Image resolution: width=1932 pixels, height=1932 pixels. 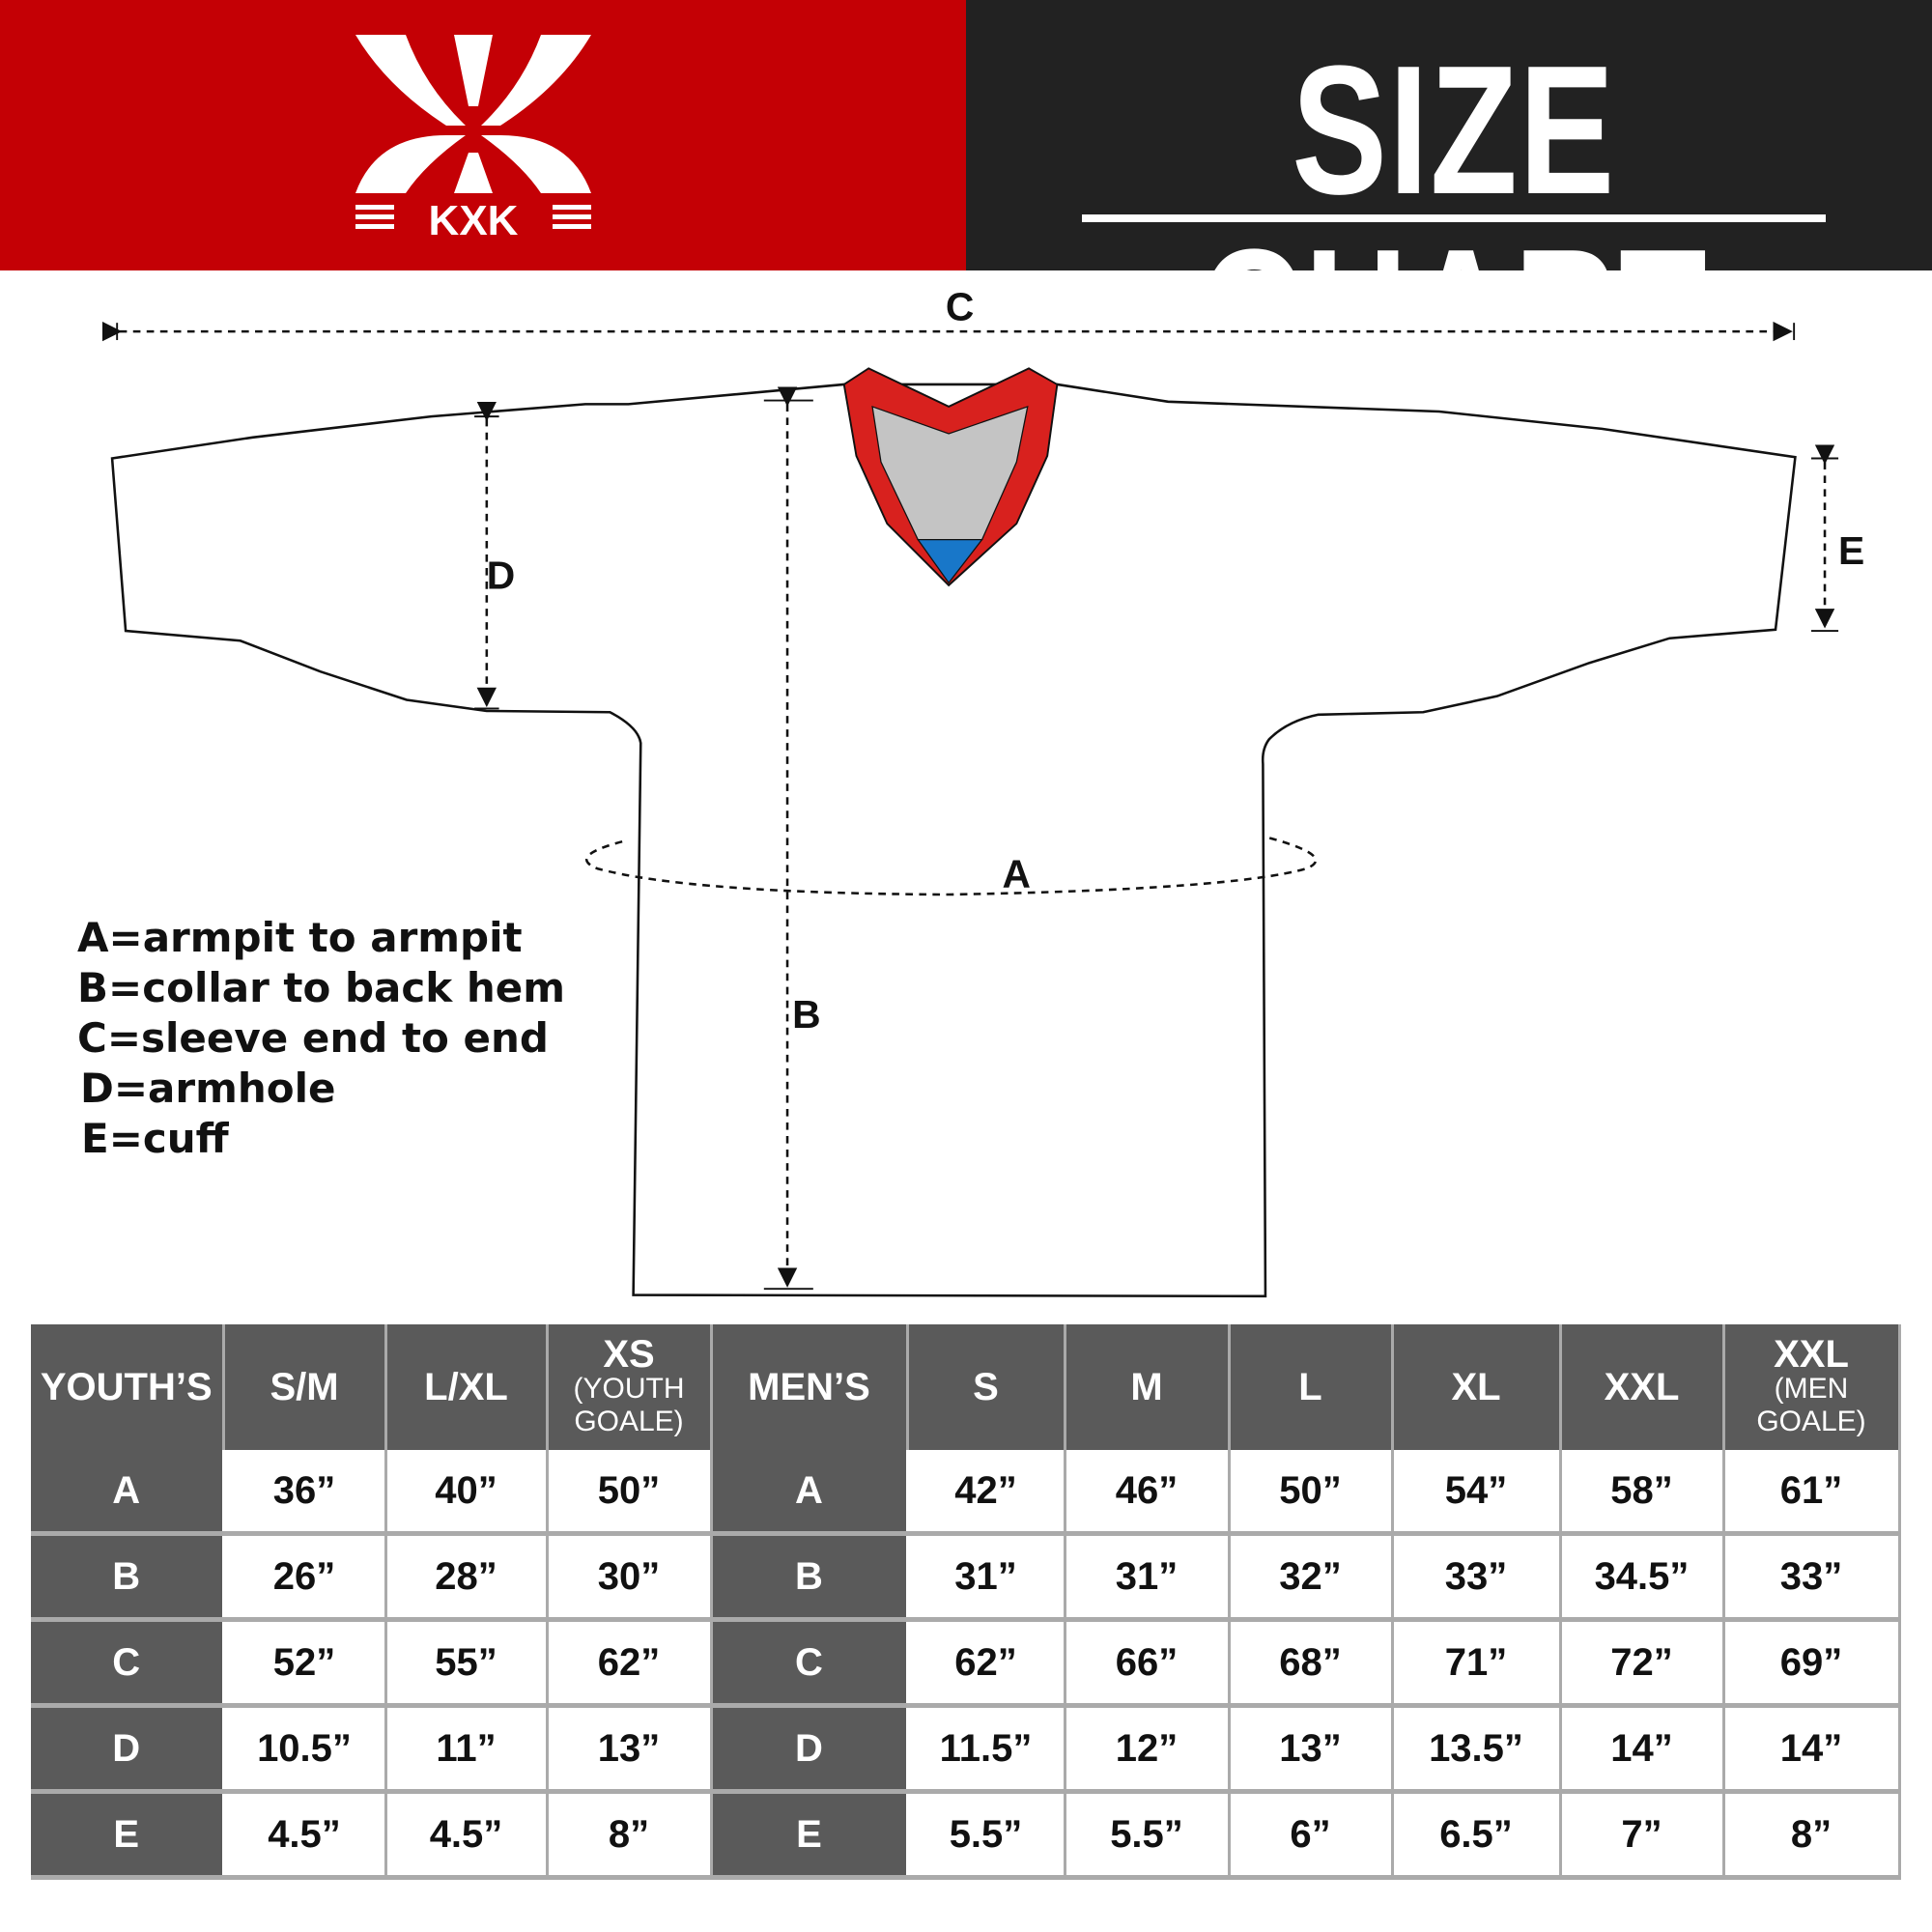 What do you see at coordinates (473, 138) in the screenshot?
I see `kxk-logo: KXK` at bounding box center [473, 138].